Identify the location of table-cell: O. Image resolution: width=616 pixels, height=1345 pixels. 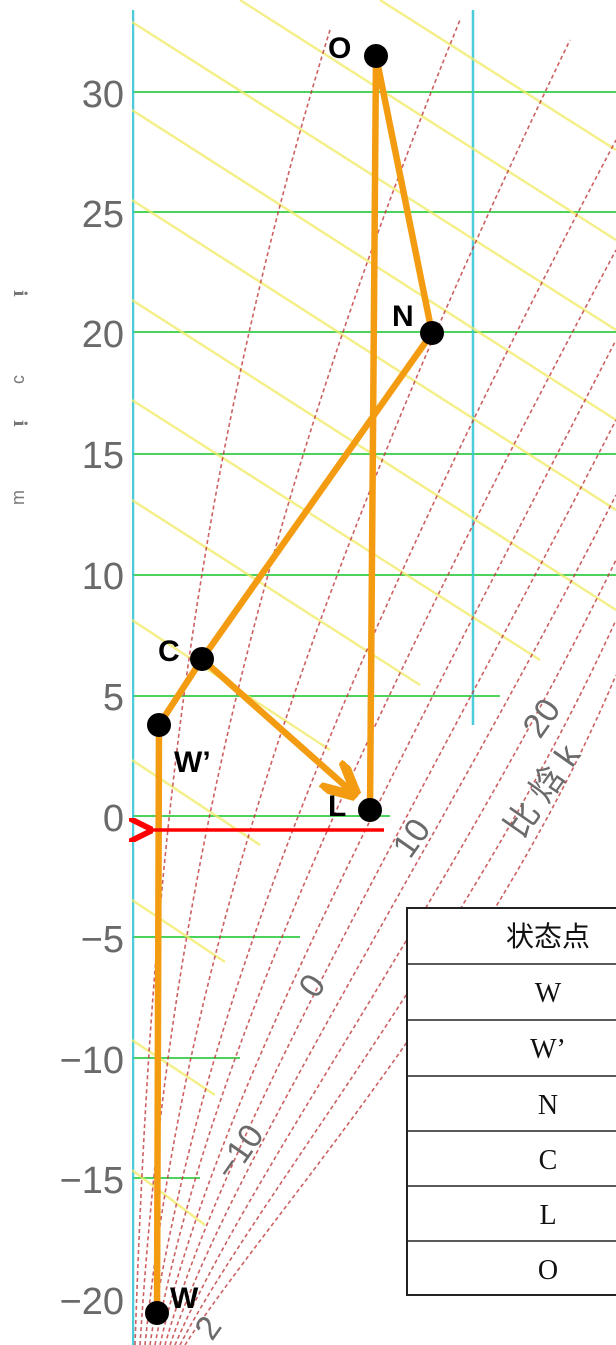
(548, 1270).